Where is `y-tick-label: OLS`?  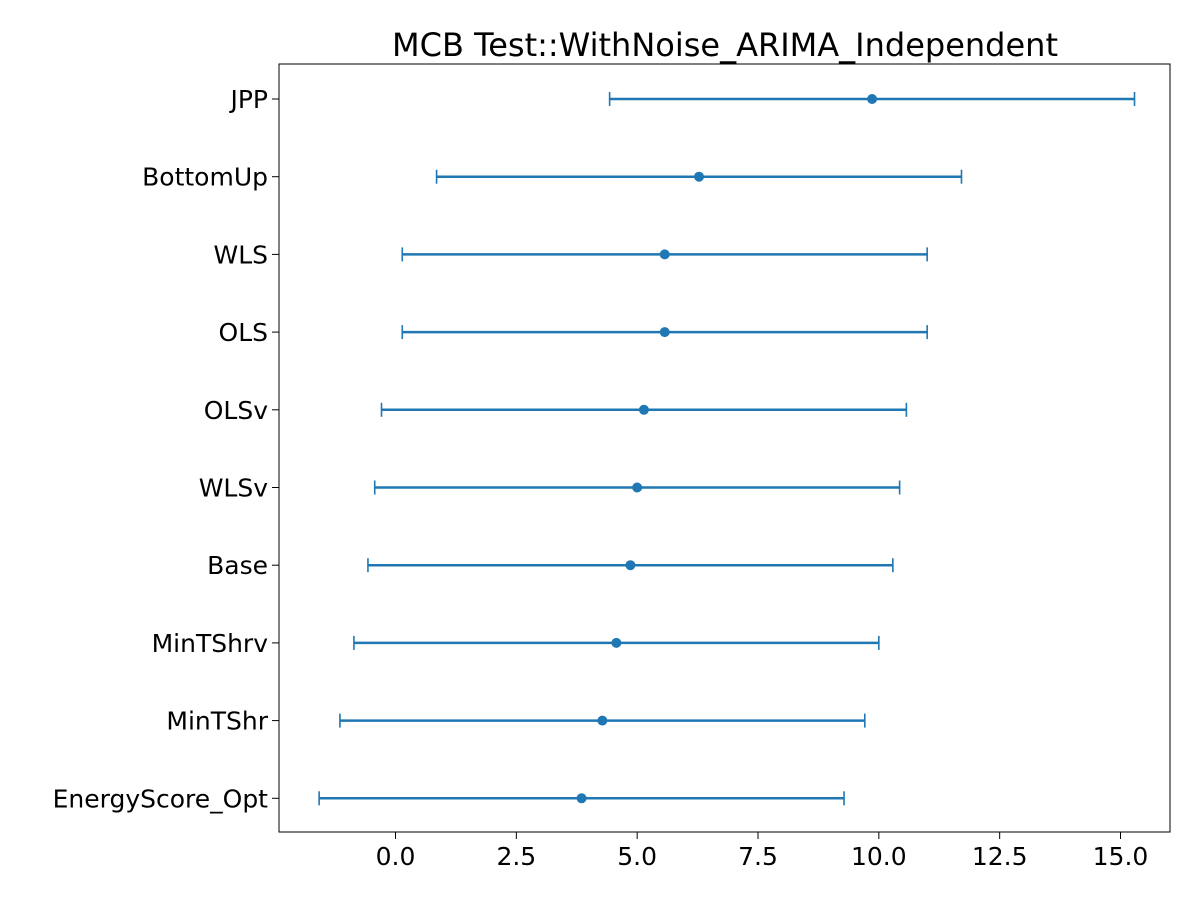 y-tick-label: OLS is located at coordinates (243, 332).